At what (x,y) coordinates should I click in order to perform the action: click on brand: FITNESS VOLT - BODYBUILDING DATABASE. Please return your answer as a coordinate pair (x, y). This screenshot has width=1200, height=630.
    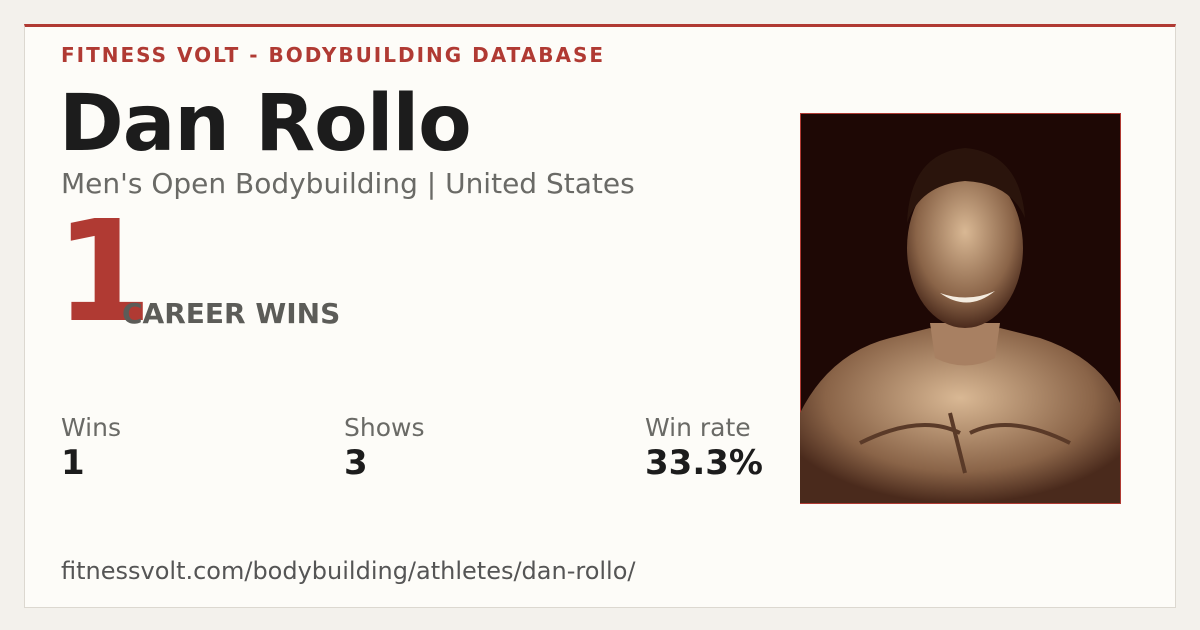
    Looking at the image, I should click on (333, 55).